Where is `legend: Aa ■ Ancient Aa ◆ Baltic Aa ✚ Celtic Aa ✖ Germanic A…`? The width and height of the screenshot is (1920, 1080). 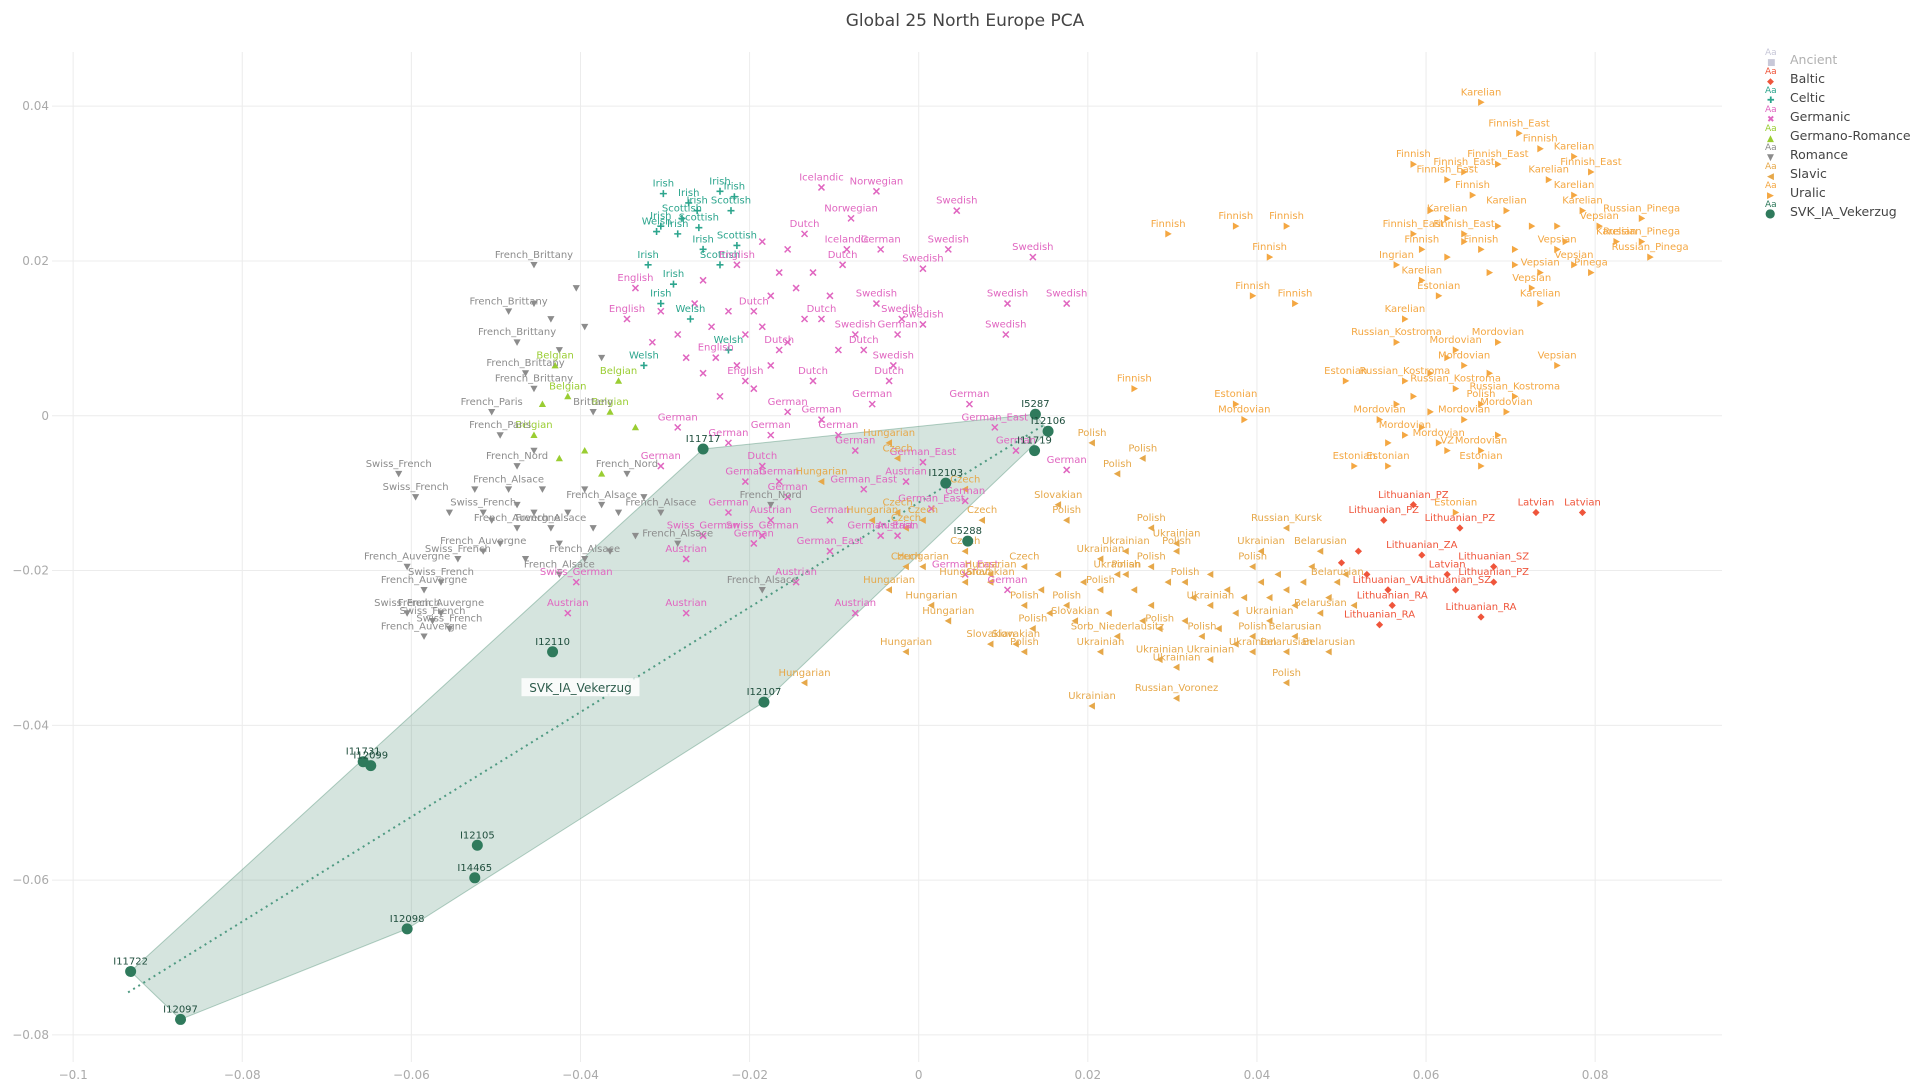
legend: Aa ■ Ancient Aa ◆ Baltic Aa ✚ Celtic Aa ✖ Germanic A… is located at coordinates (1837, 134).